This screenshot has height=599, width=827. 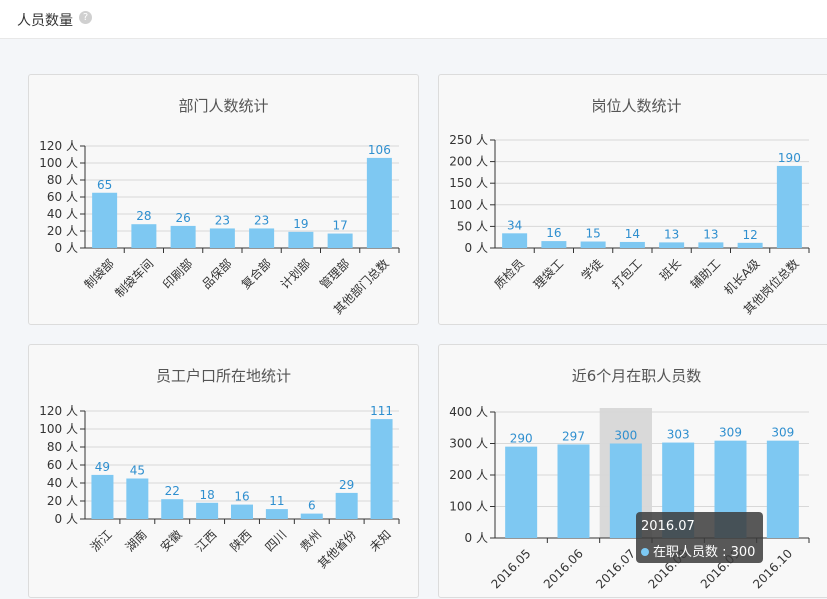 I want to click on y-tick-label: 300 人, so click(x=468, y=444).